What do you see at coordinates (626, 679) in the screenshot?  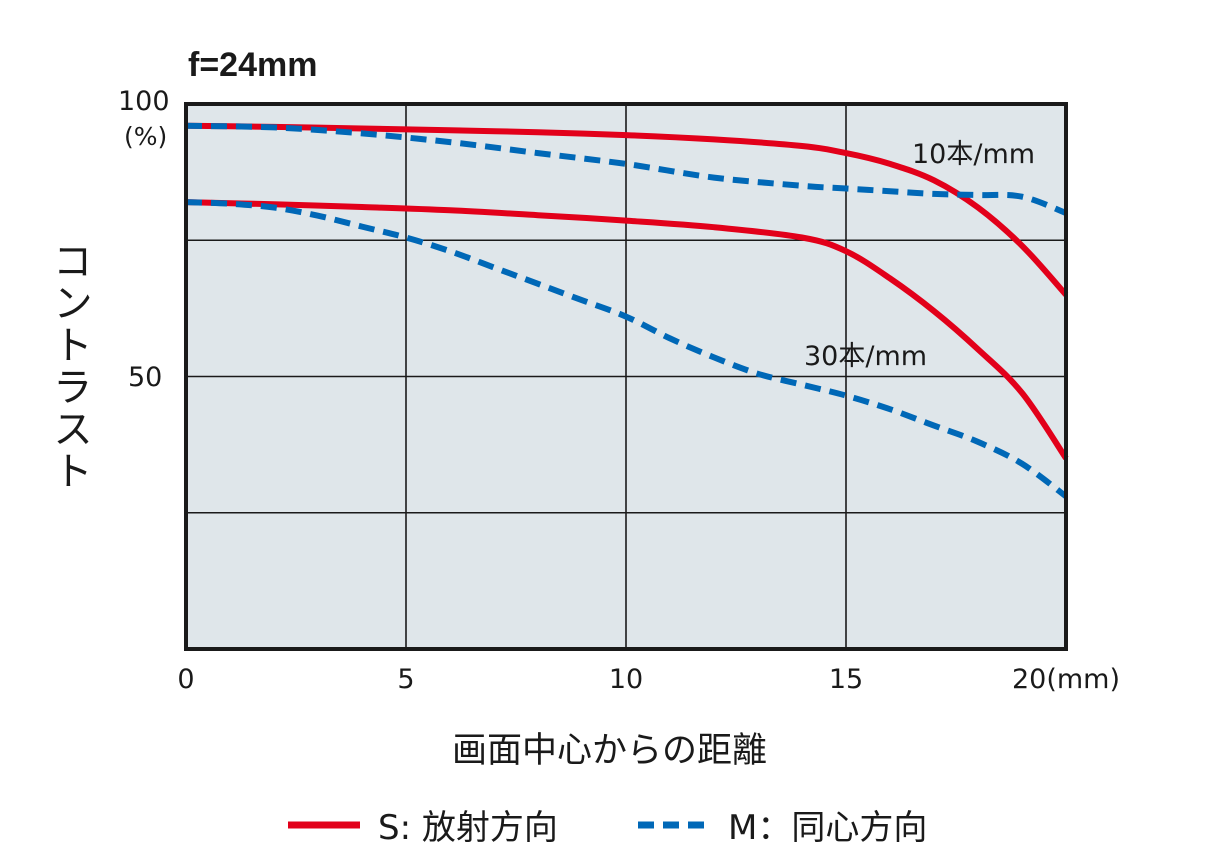 I see `x-tick-label-10: 10` at bounding box center [626, 679].